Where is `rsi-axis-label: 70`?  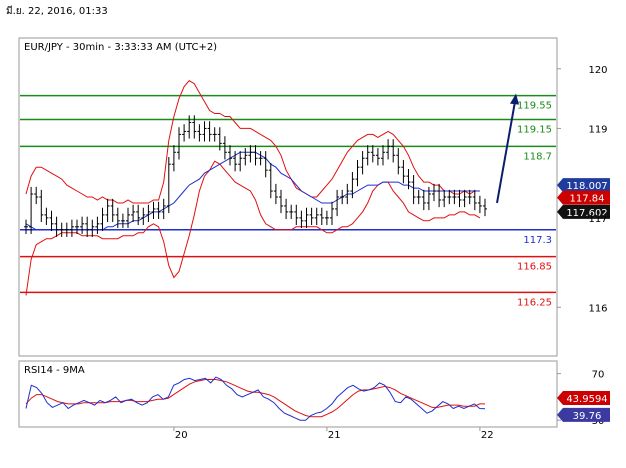
rsi-axis-label: 70 is located at coordinates (598, 375).